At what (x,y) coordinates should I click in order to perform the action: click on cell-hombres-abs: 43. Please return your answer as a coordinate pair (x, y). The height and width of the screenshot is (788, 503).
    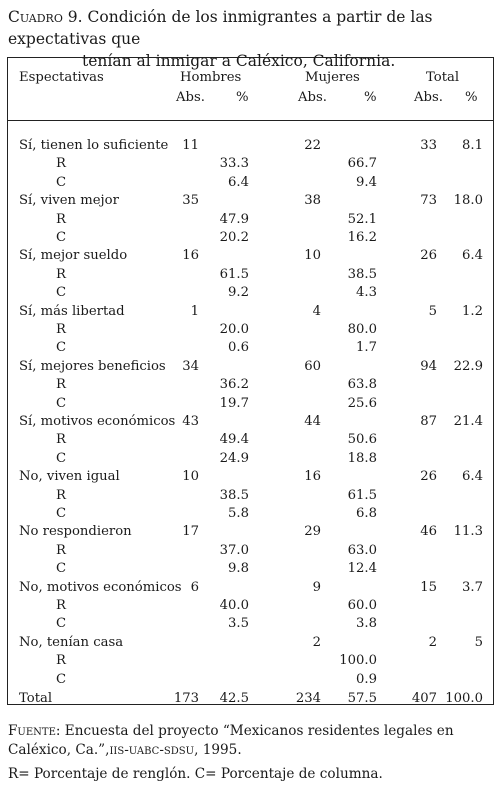
    Looking at the image, I should click on (190, 421).